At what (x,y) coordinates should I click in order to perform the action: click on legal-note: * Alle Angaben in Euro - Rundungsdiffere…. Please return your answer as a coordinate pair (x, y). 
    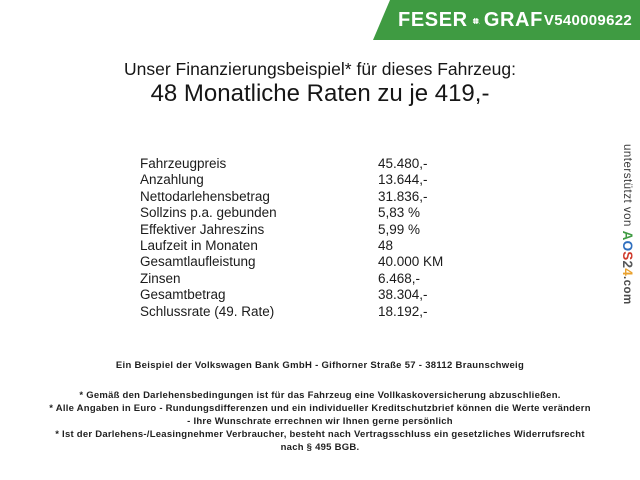
    Looking at the image, I should click on (320, 408).